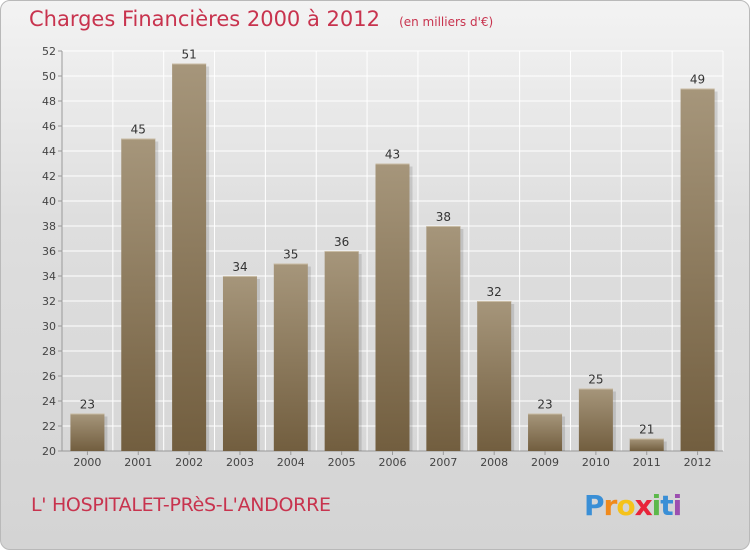 Image resolution: width=750 pixels, height=550 pixels. I want to click on y-tick-label: 48, so click(49, 101).